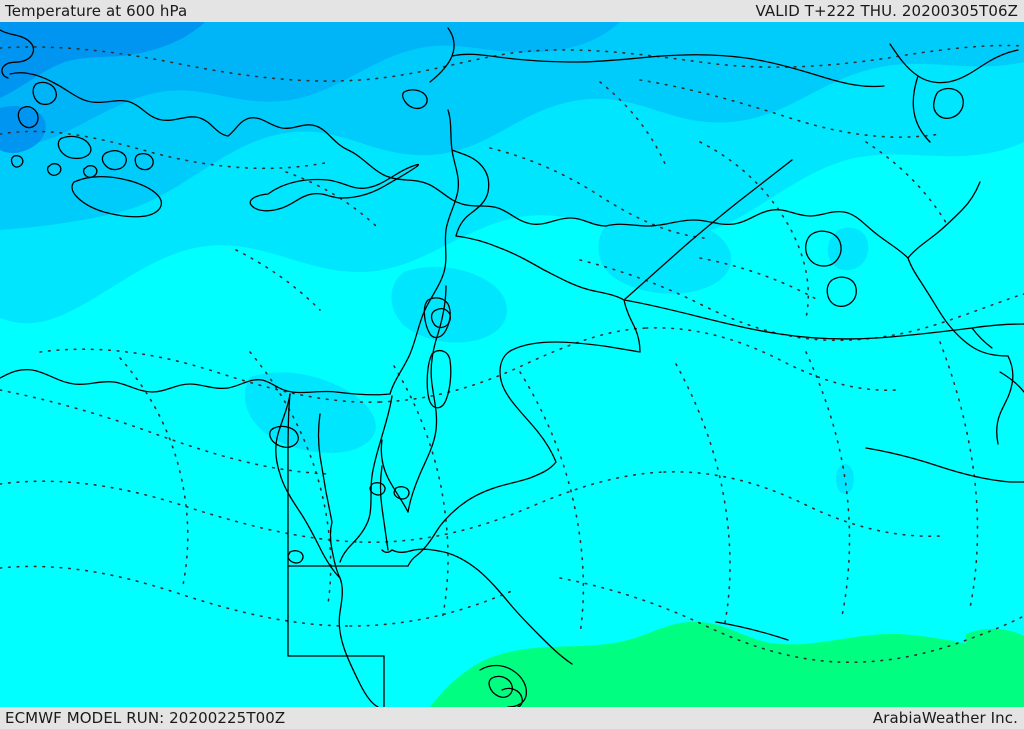  I want to click on cyprus, so click(334, 187).